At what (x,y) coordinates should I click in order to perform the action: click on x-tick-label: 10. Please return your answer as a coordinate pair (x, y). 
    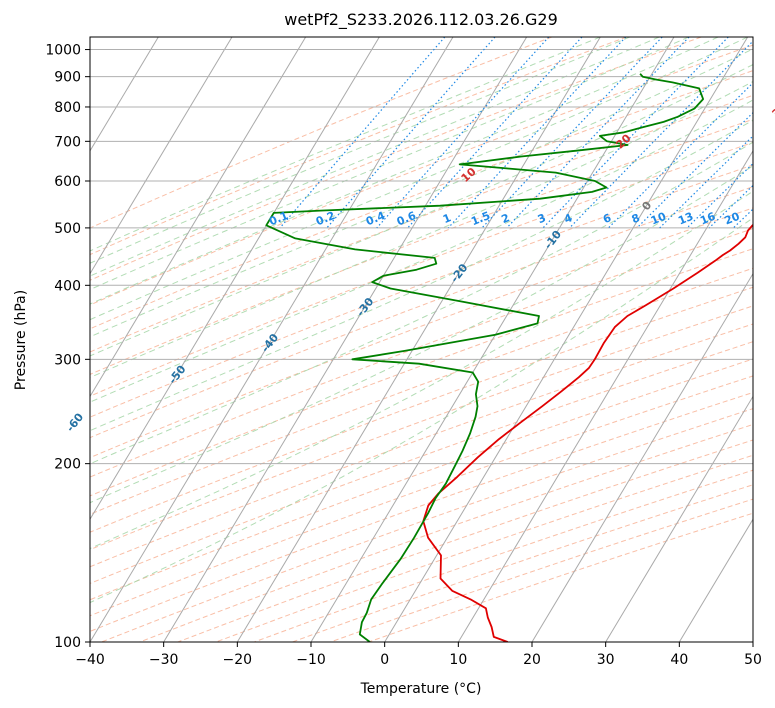
    Looking at the image, I should click on (458, 660).